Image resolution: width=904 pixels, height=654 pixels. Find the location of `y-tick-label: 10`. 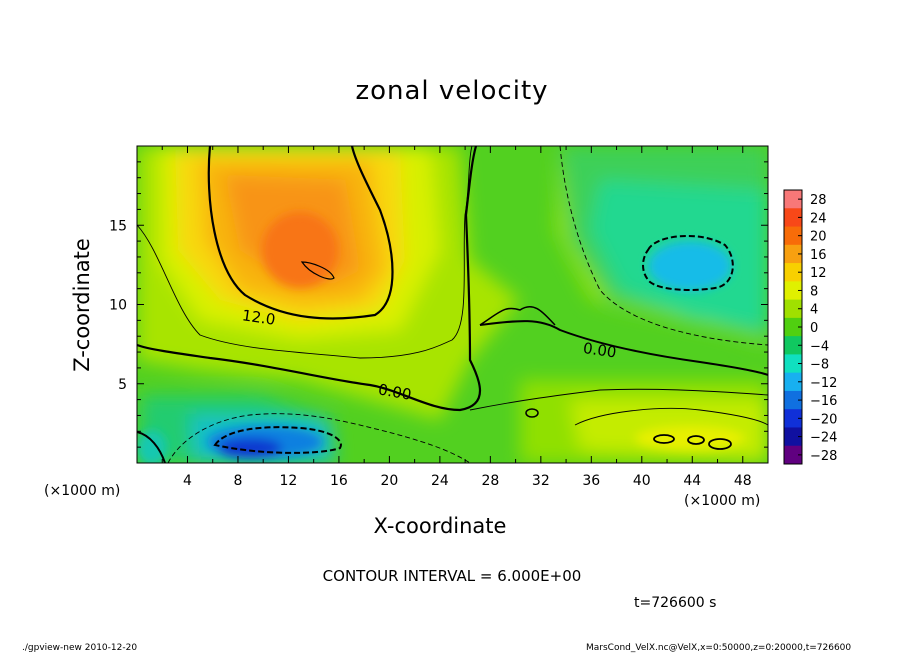

y-tick-label: 10 is located at coordinates (118, 306).